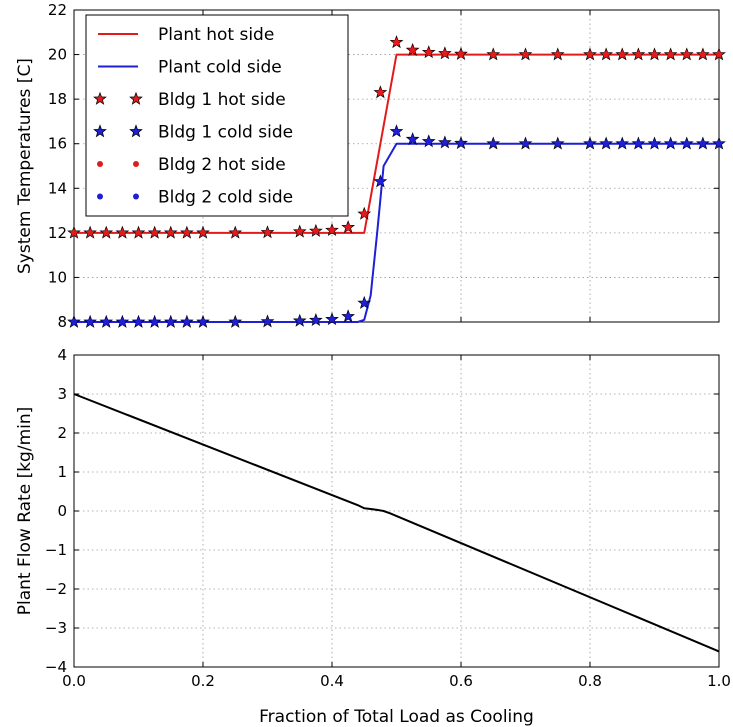  What do you see at coordinates (56, 589) in the screenshot?
I see `y-tick-label: −2` at bounding box center [56, 589].